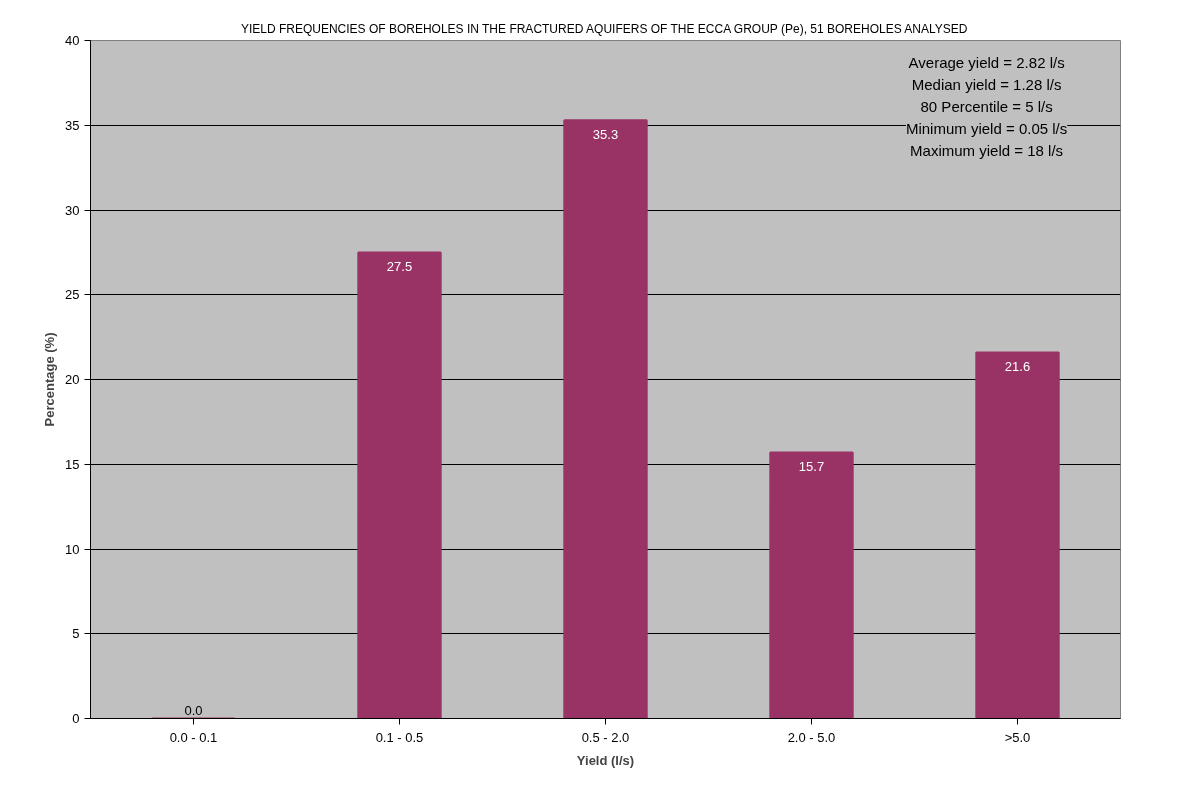  What do you see at coordinates (50, 379) in the screenshot?
I see `y-axis-title: Percentage (%)` at bounding box center [50, 379].